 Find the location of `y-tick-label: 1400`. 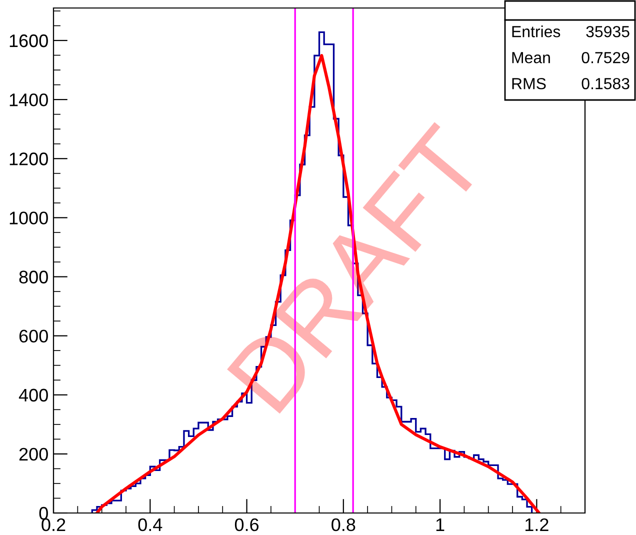

y-tick-label: 1400 is located at coordinates (29, 99).